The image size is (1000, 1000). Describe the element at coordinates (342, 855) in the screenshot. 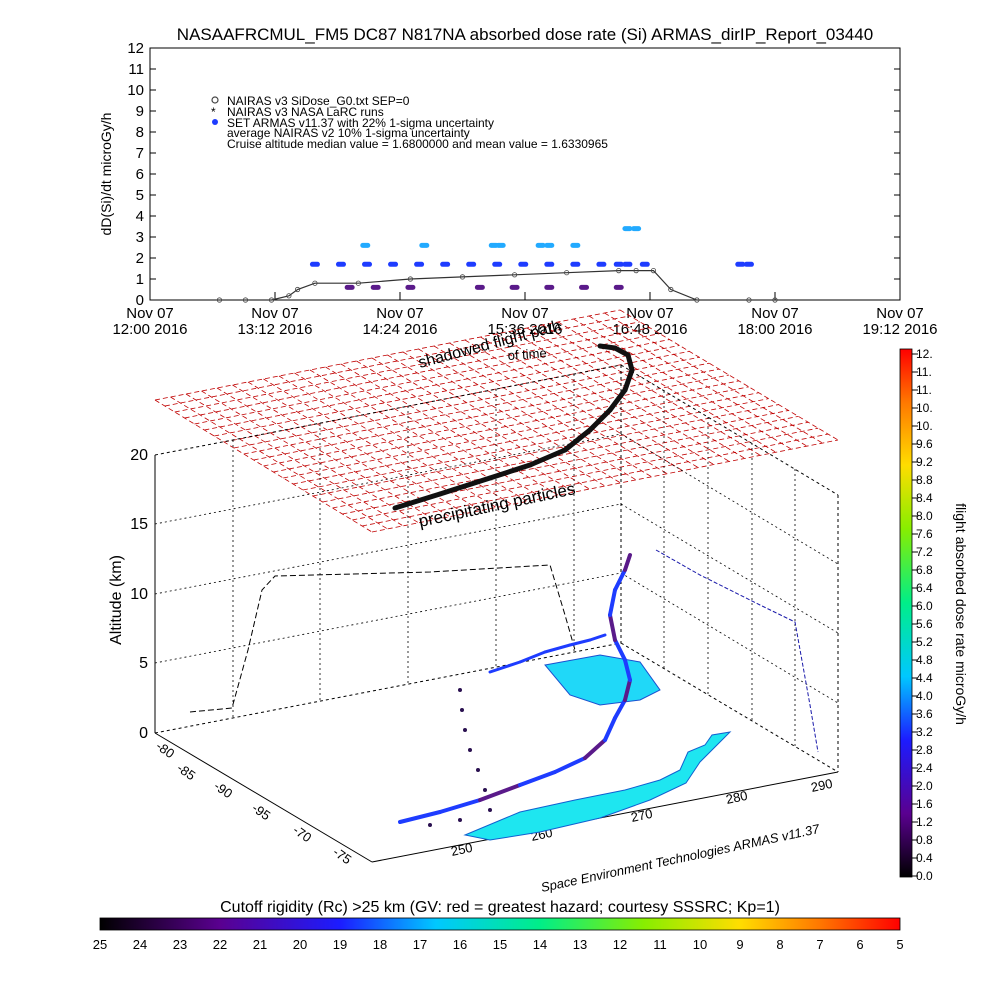

I see `lat-tick: -75` at that location.